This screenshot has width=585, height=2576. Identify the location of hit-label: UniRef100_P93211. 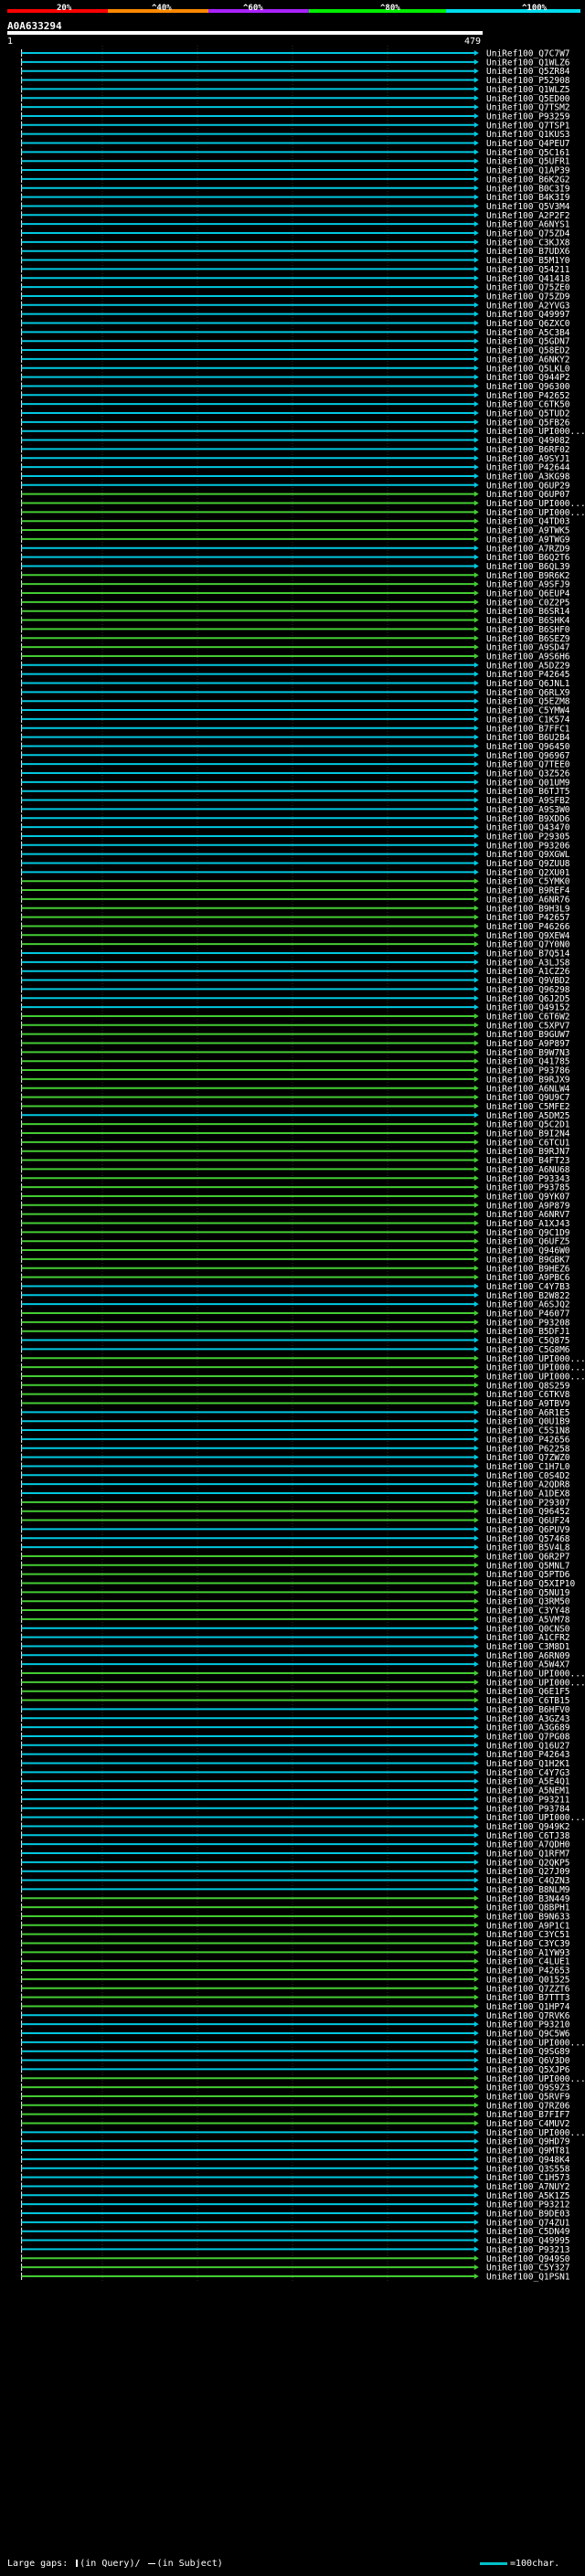
(528, 1800).